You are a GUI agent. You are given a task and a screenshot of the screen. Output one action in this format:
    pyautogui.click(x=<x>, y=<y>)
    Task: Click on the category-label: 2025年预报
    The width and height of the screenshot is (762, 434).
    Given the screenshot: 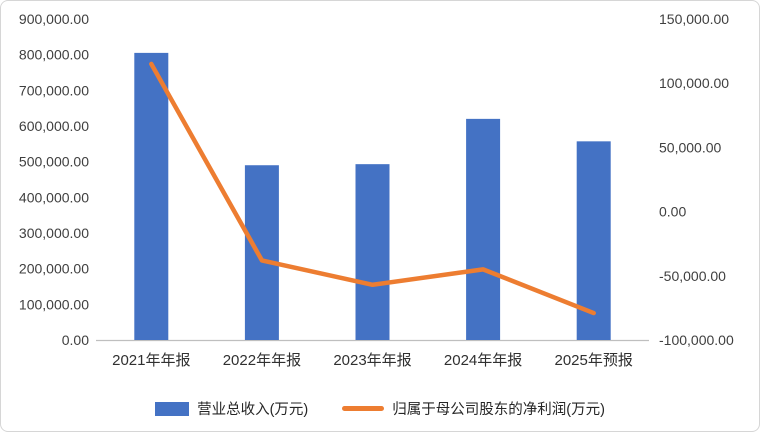 What is the action you would take?
    pyautogui.click(x=594, y=360)
    